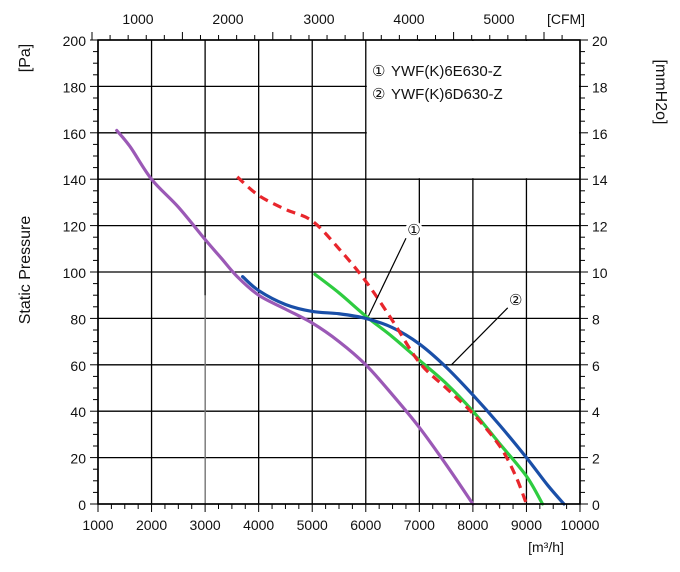 The width and height of the screenshot is (680, 572). What do you see at coordinates (78, 366) in the screenshot?
I see `left-tick-label-60: 60` at bounding box center [78, 366].